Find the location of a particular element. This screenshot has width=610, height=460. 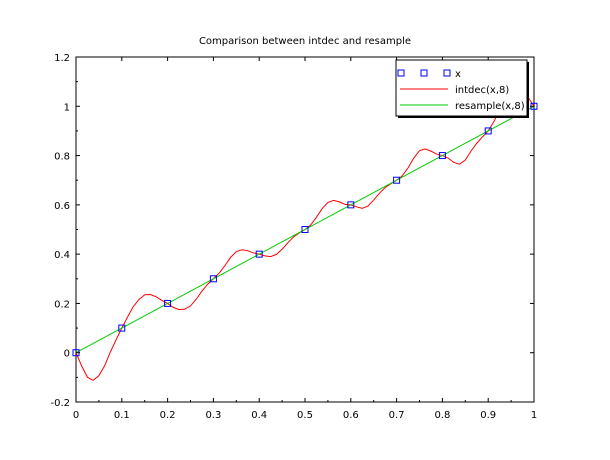

y-tick-label: 0.8 is located at coordinates (62, 157).